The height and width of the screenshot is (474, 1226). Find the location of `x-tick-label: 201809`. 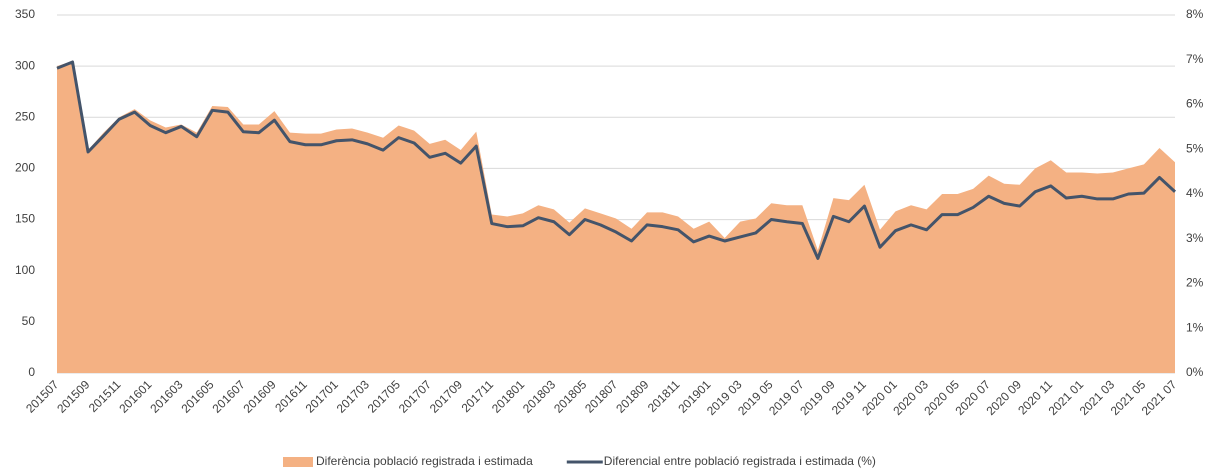

x-tick-label: 201809 is located at coordinates (632, 396).